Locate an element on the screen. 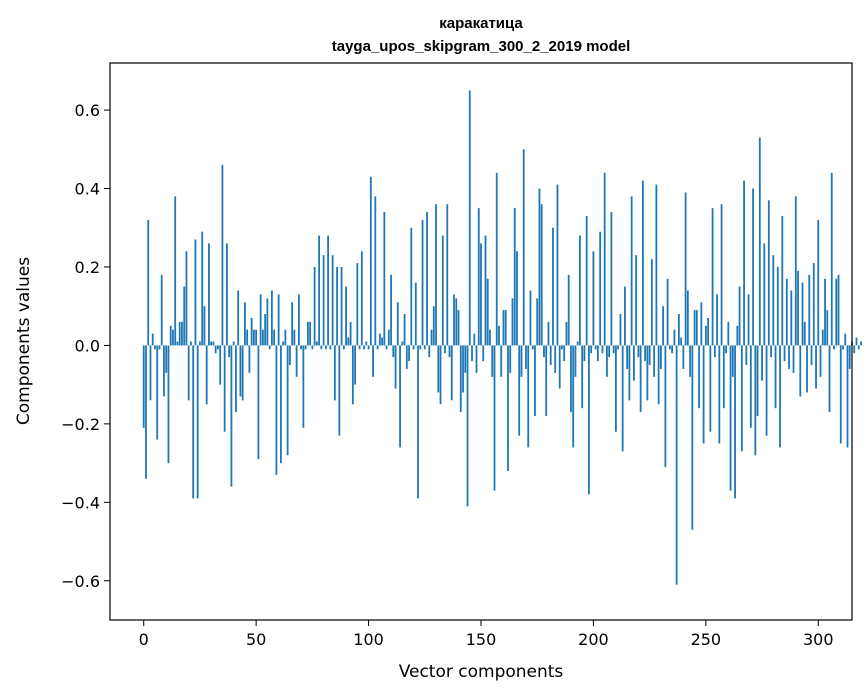 The height and width of the screenshot is (696, 867). y-tick-label: 0.2 is located at coordinates (87, 267).